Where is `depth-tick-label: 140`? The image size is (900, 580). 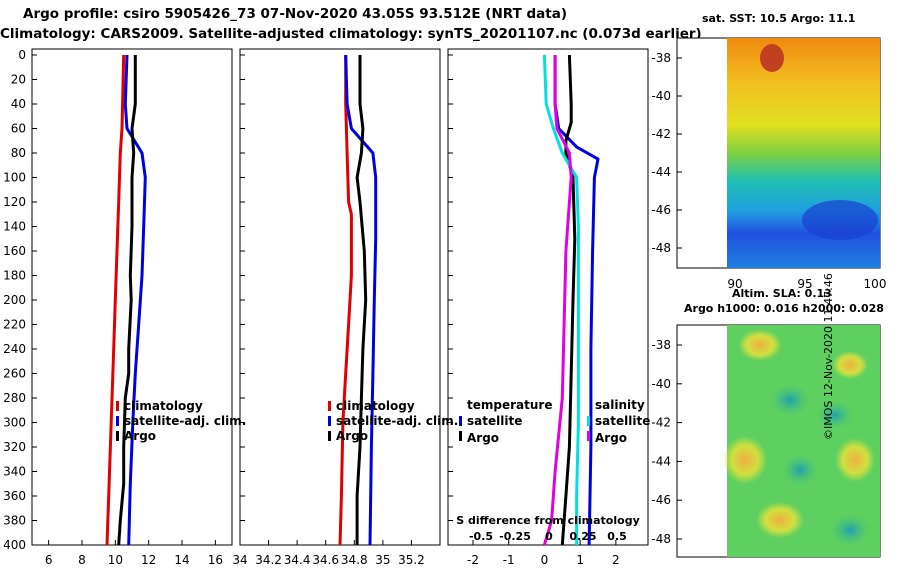
depth-tick-label: 140 is located at coordinates (14, 227).